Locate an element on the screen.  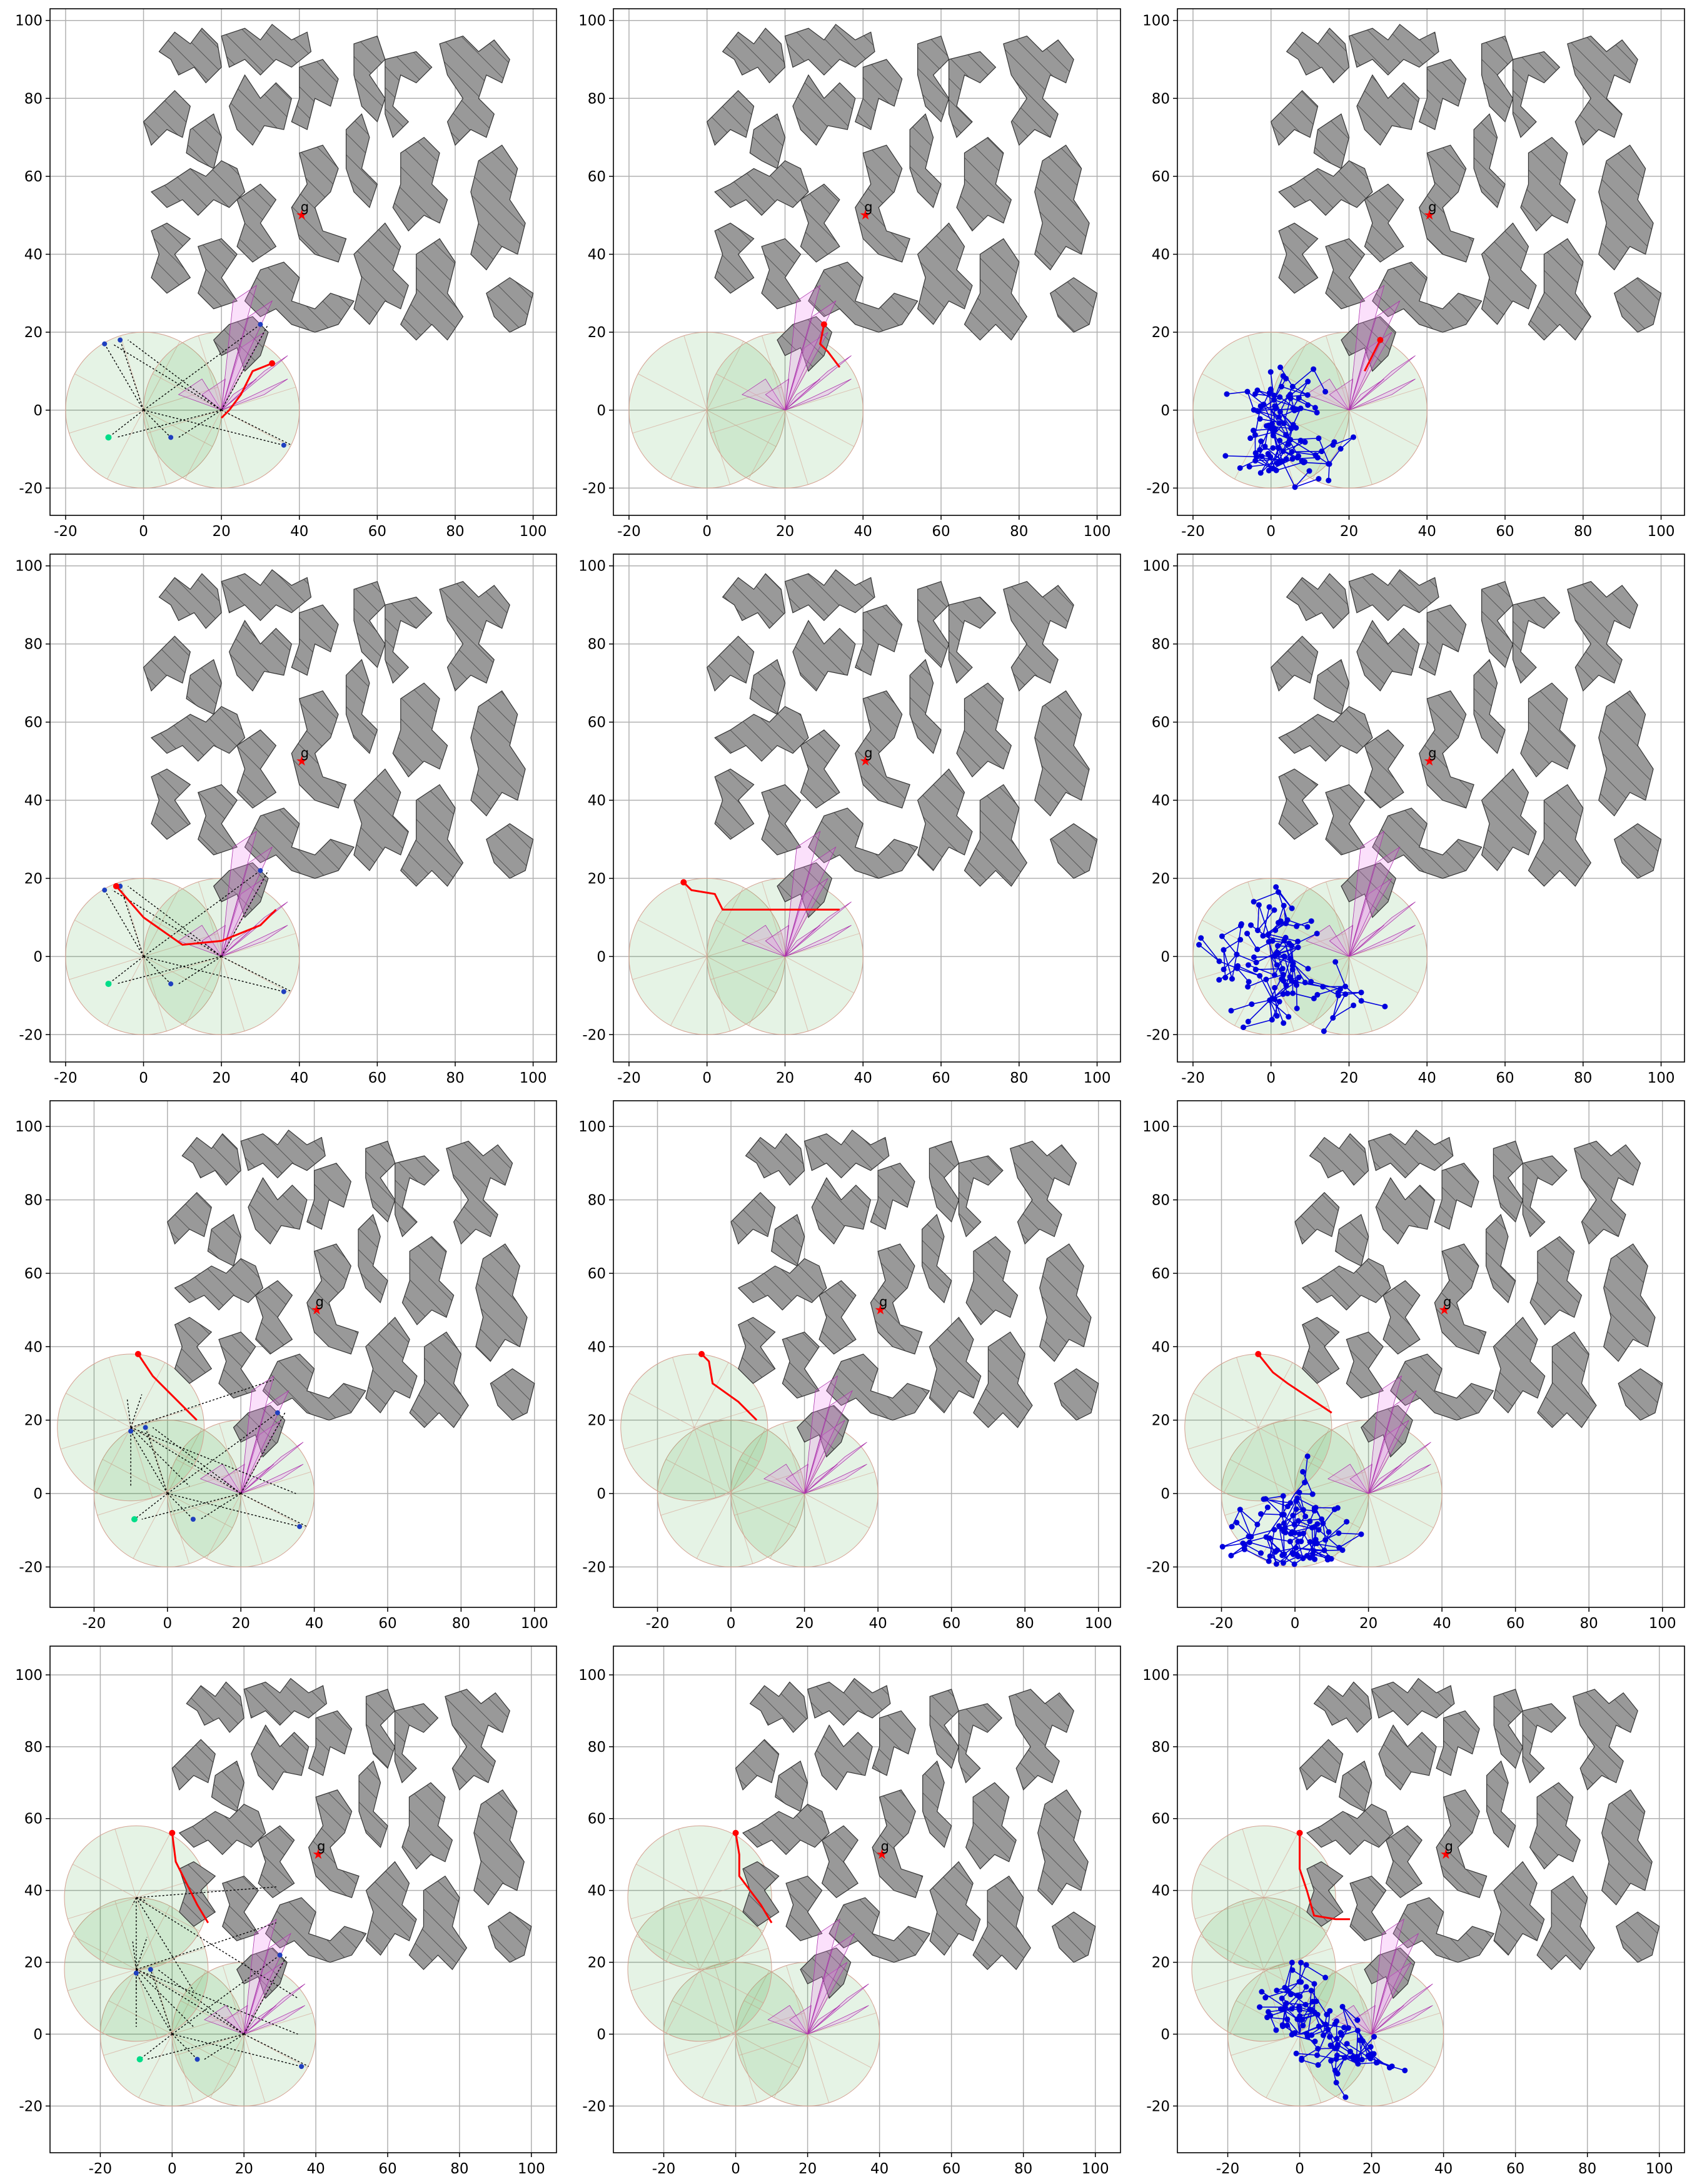
graph-node is located at coordinates (171, 984).